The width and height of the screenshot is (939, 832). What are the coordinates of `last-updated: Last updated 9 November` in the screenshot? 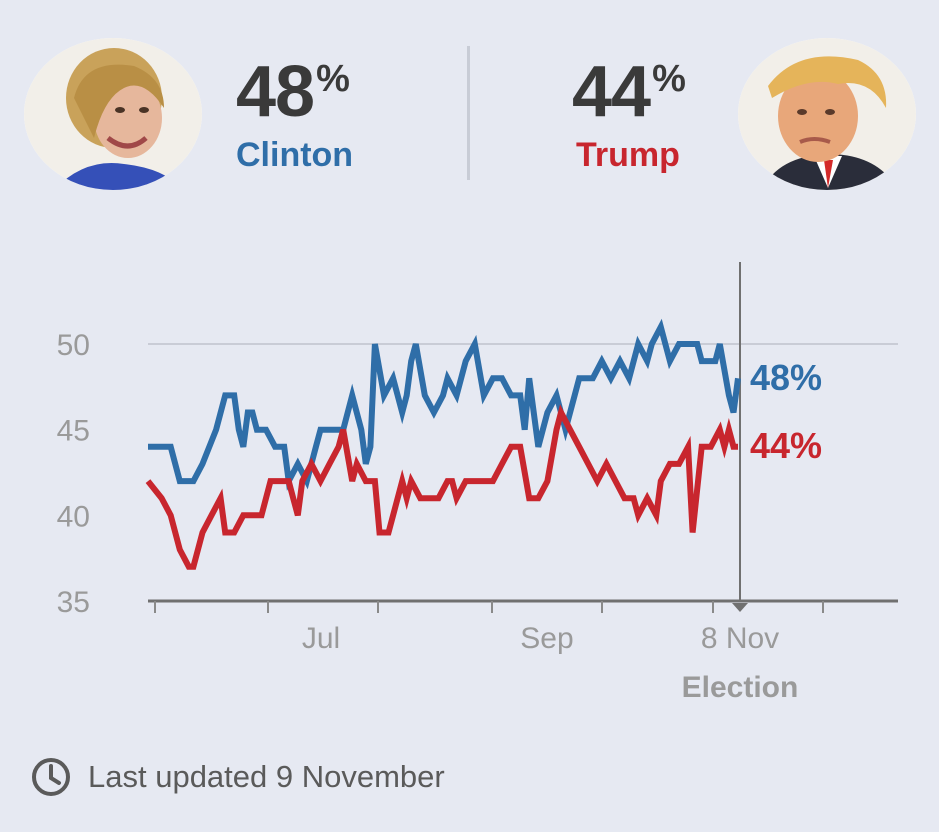 It's located at (237, 777).